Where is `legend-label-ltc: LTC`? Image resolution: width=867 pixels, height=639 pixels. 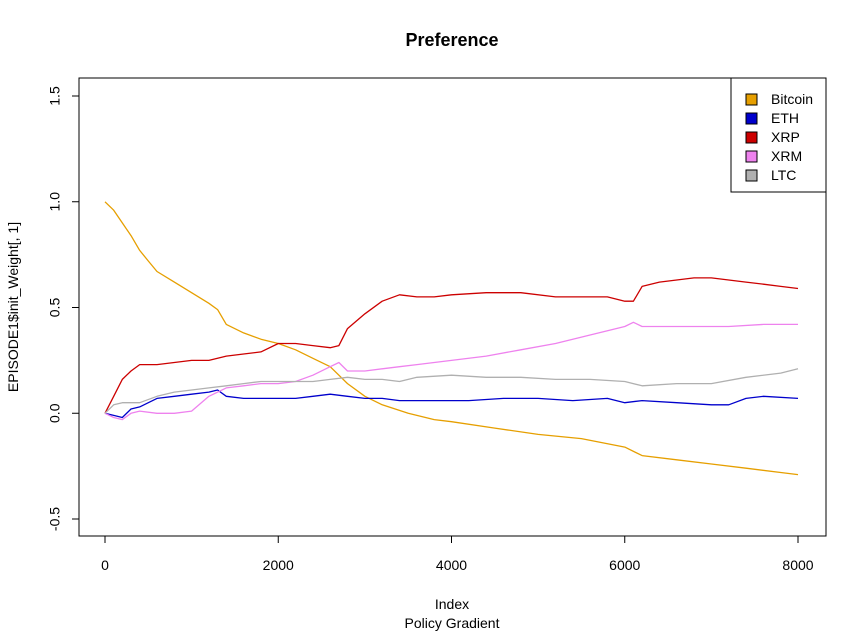
legend-label-ltc: LTC is located at coordinates (783, 175).